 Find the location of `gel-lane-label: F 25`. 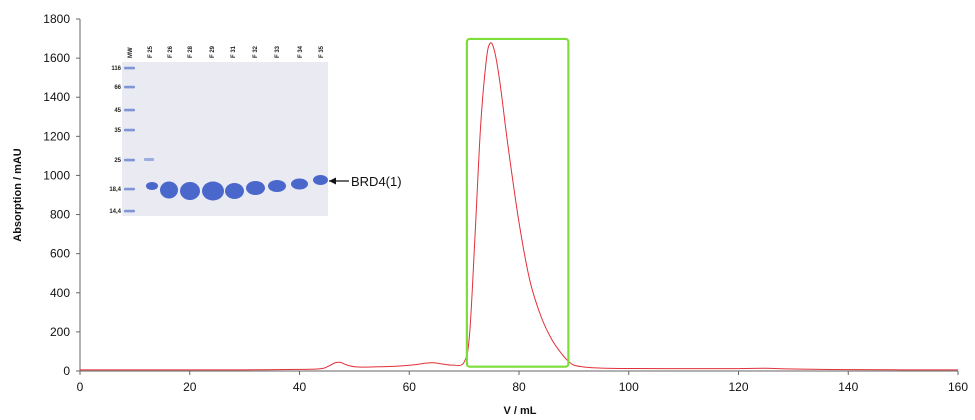

gel-lane-label: F 25 is located at coordinates (151, 51).